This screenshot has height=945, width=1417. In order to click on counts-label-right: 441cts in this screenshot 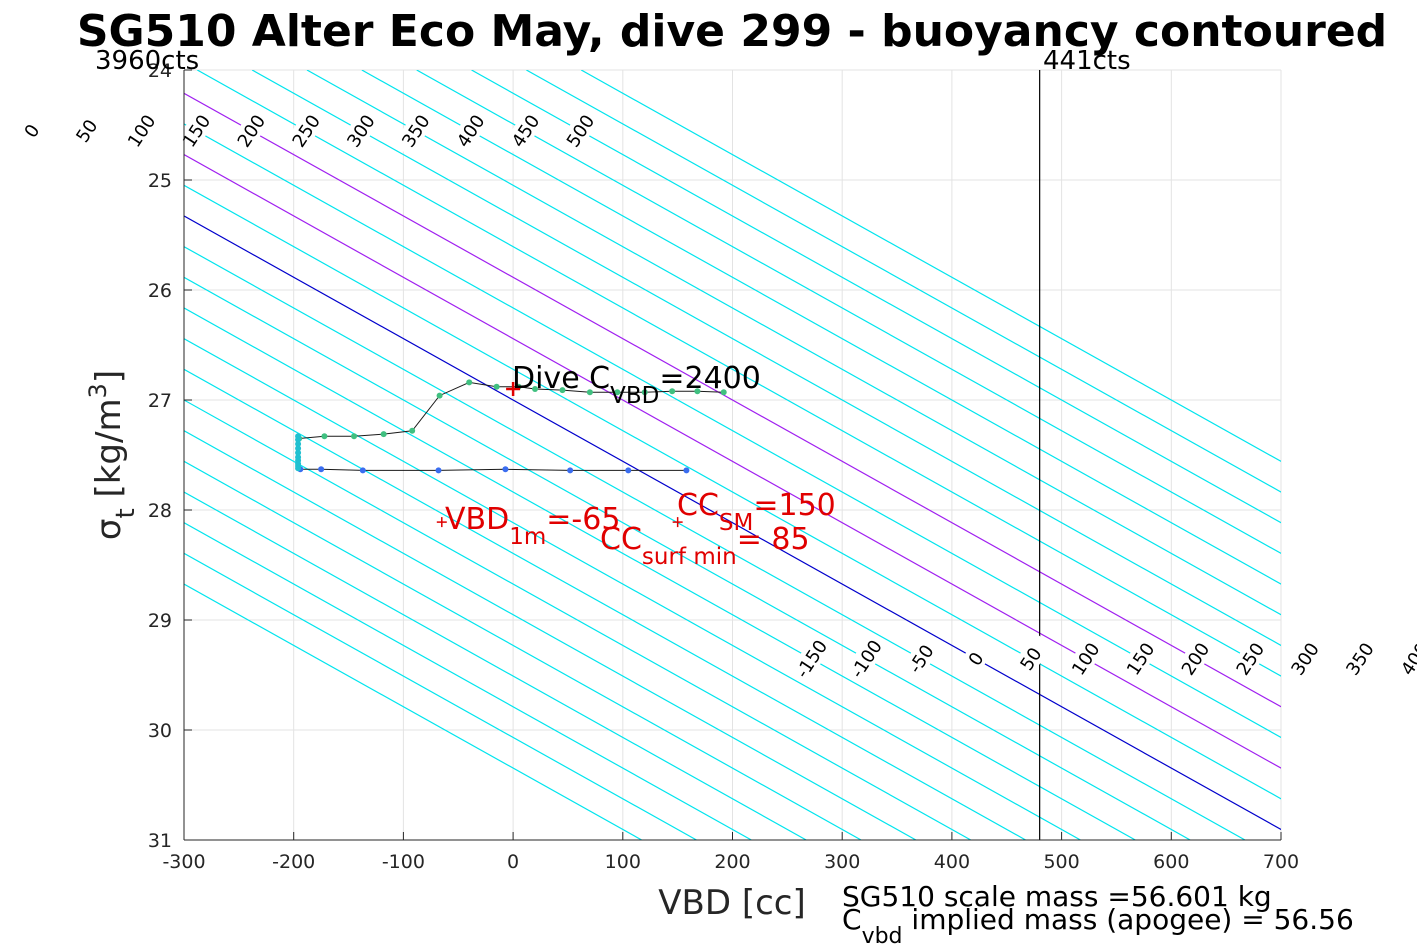, I will do `click(1087, 61)`.